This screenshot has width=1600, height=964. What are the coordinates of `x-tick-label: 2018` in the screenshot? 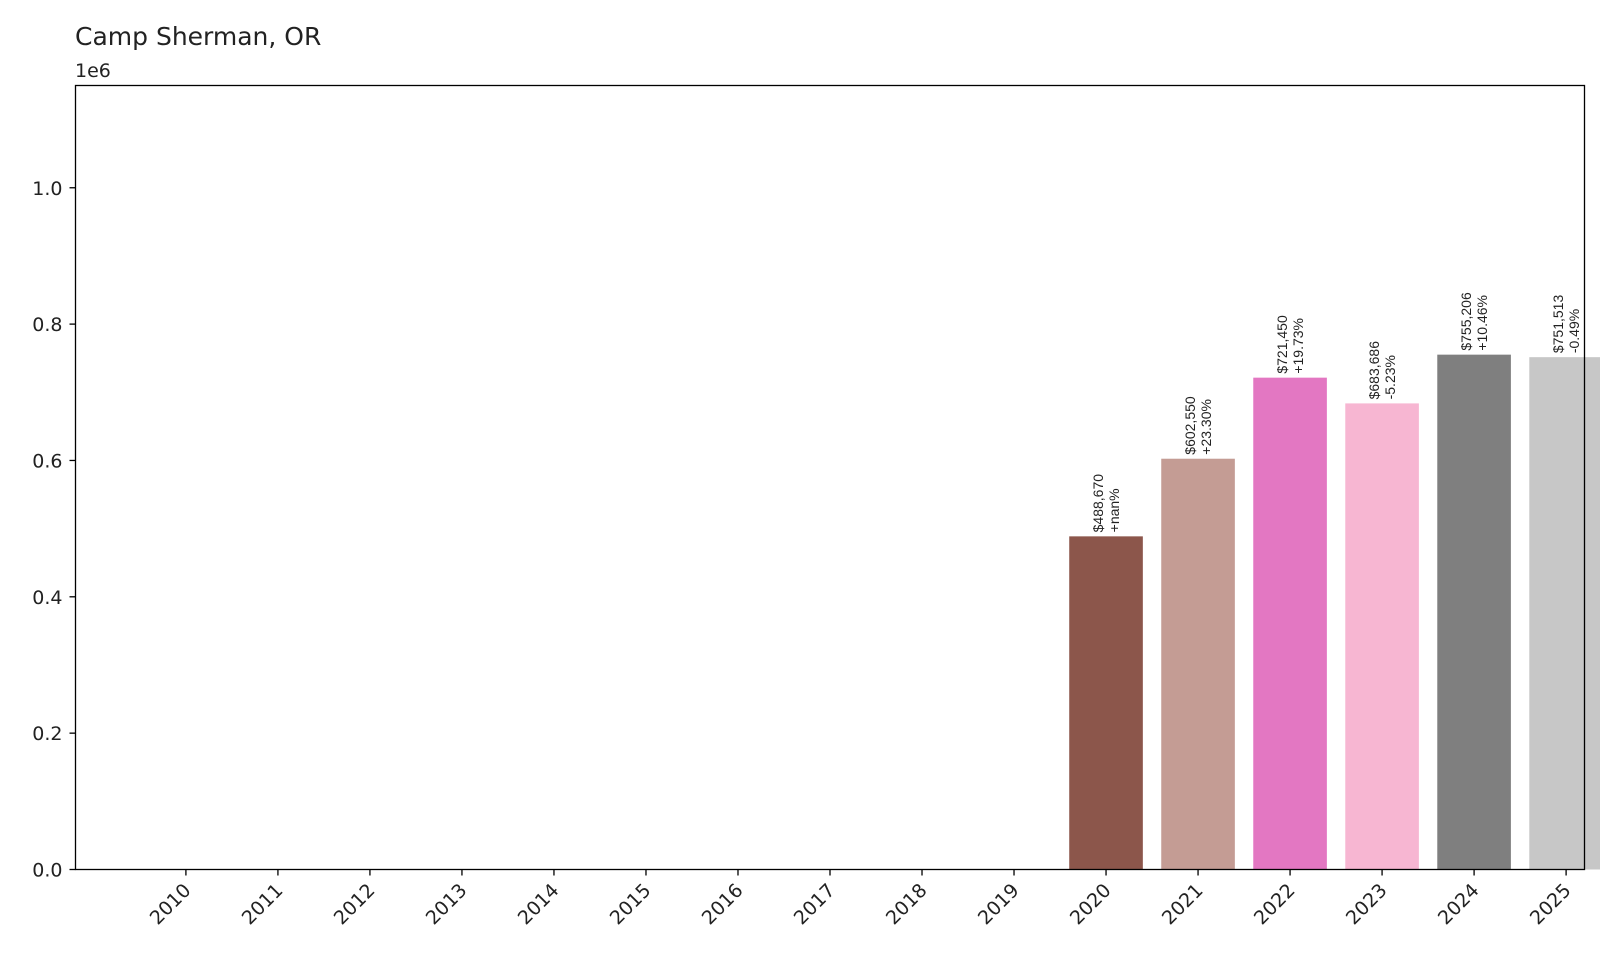 It's located at (907, 904).